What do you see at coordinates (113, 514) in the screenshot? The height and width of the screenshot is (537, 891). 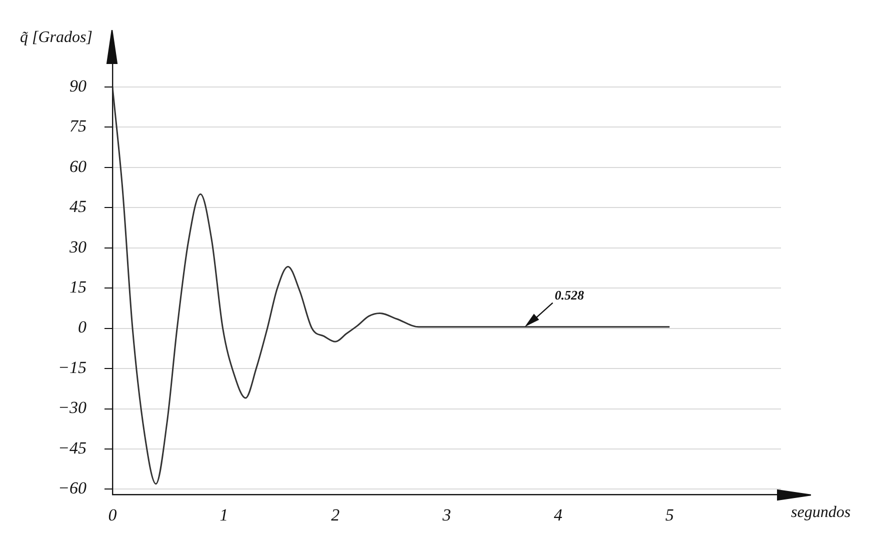 I see `x-tick-label: 0` at bounding box center [113, 514].